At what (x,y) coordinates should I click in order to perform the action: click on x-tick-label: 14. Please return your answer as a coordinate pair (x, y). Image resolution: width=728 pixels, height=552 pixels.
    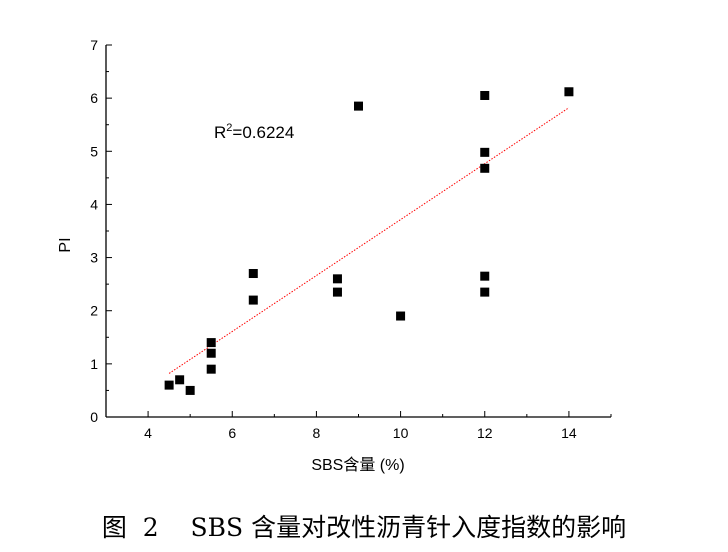
    Looking at the image, I should click on (569, 433).